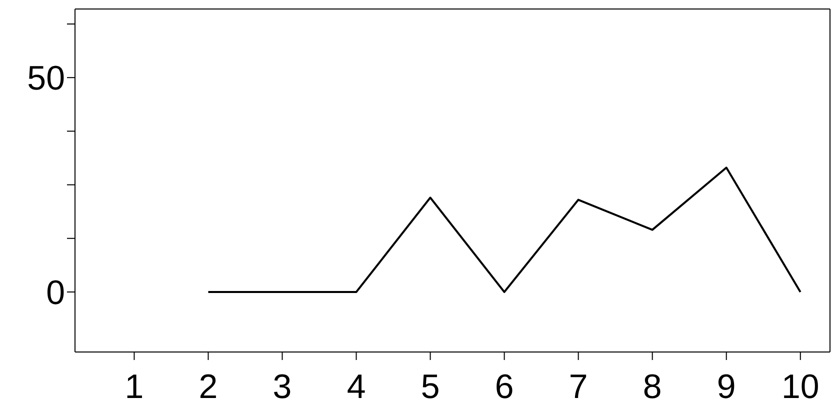  I want to click on x-tick-label: 6, so click(504, 387).